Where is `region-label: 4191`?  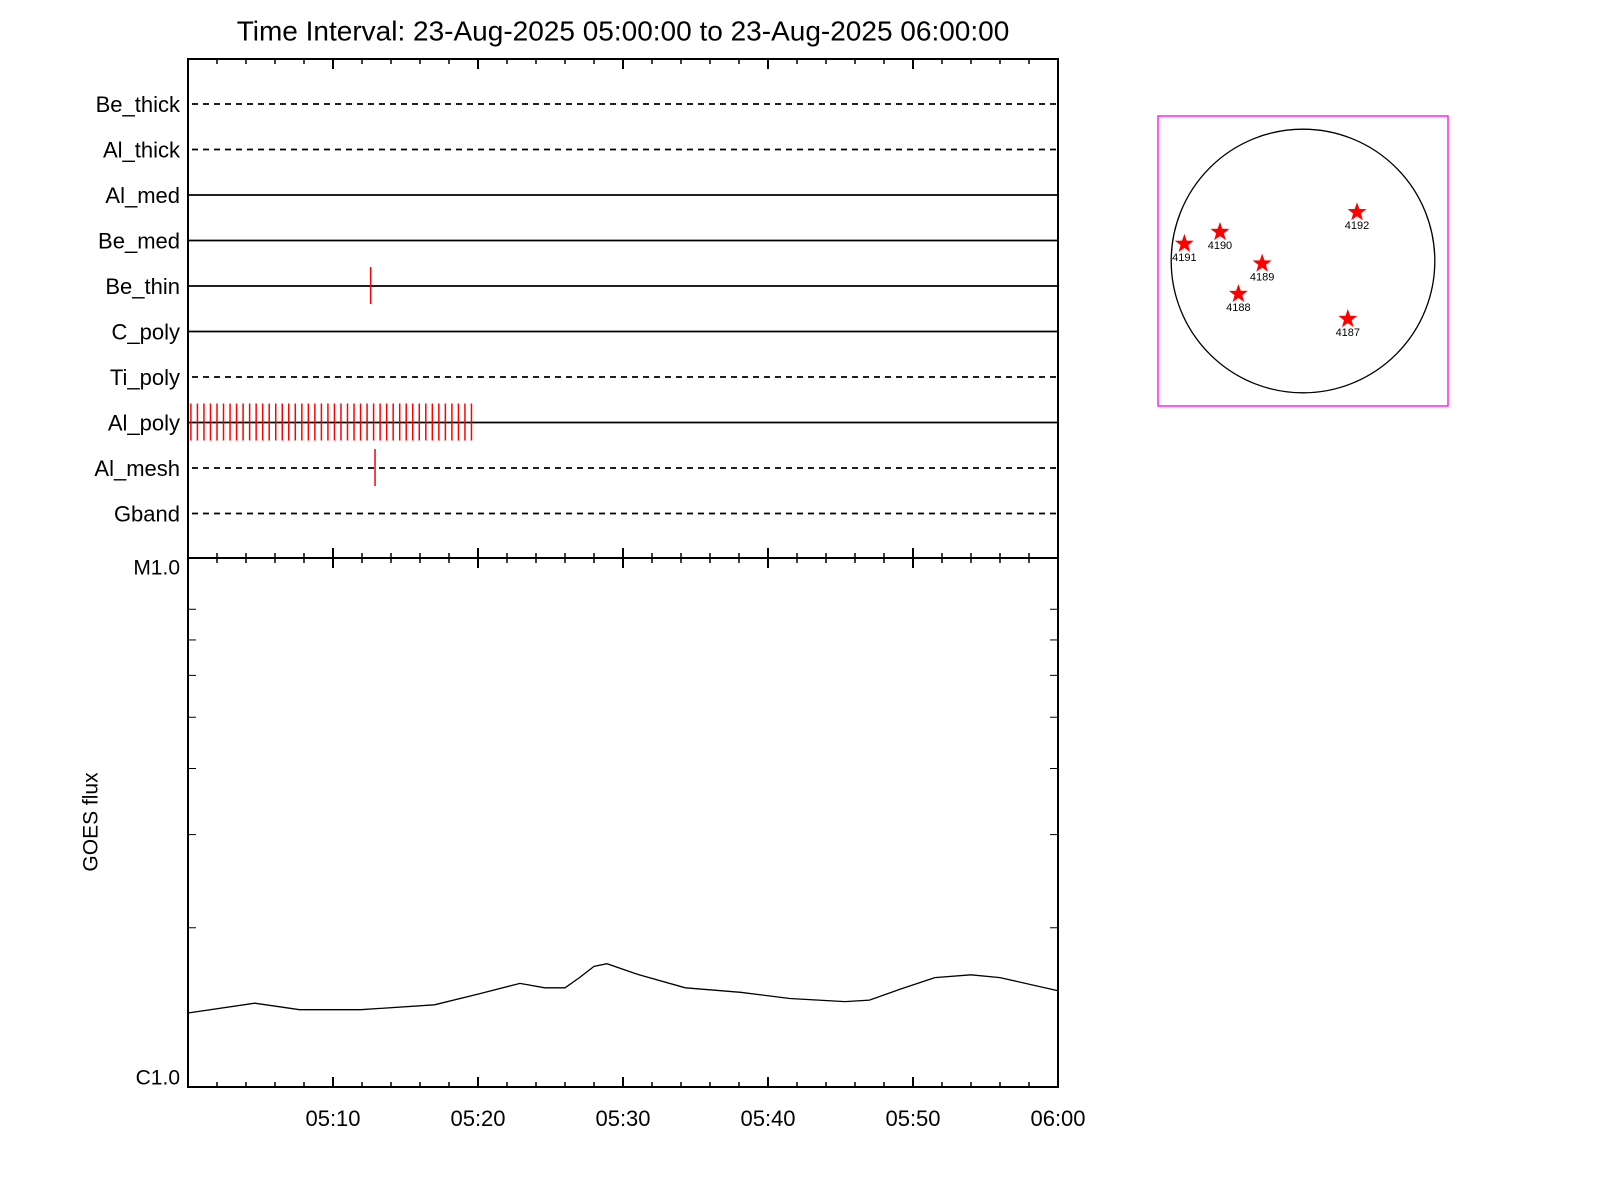
region-label: 4191 is located at coordinates (1184, 258).